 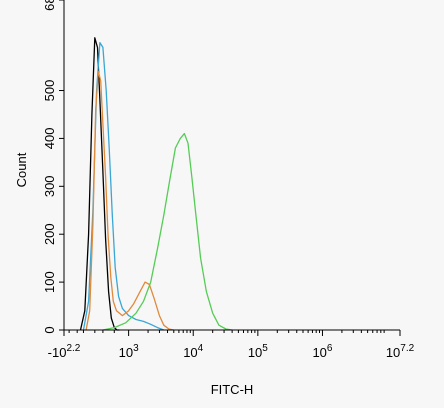 What do you see at coordinates (322, 351) in the screenshot?
I see `x-tick-label-4: 10⁶` at bounding box center [322, 351].